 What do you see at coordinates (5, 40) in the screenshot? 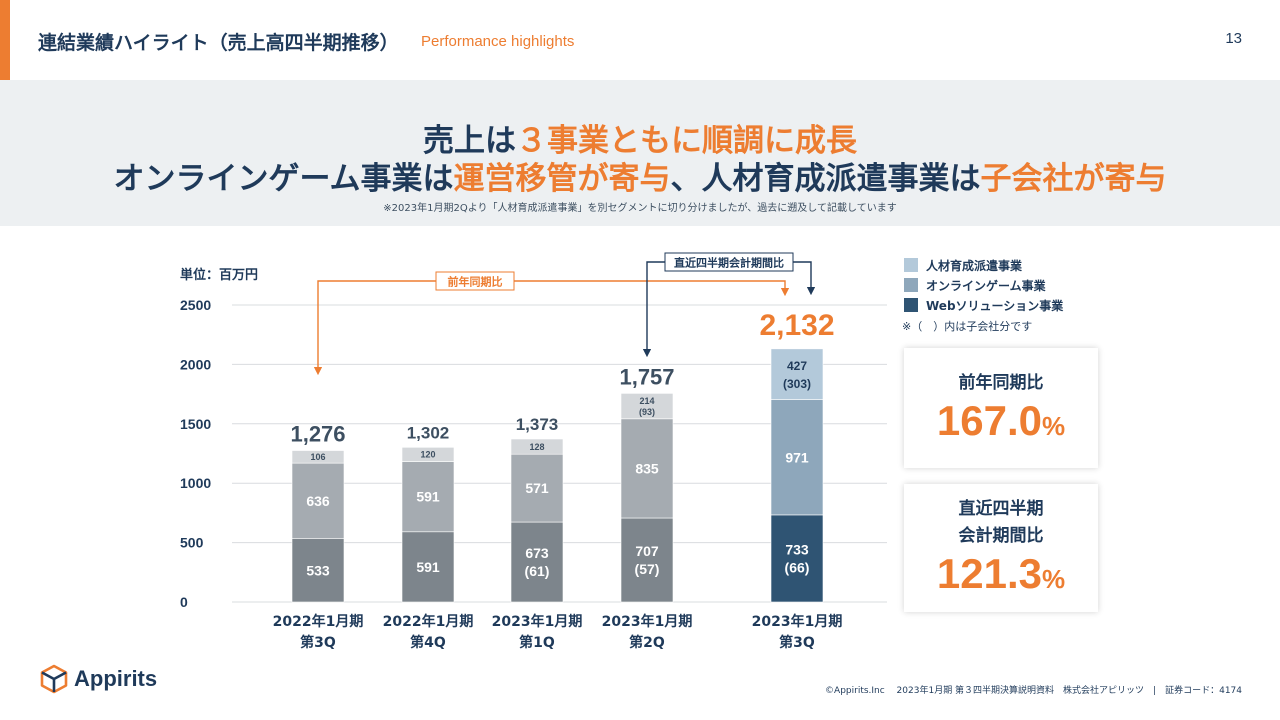
I see `header-accent-bar` at bounding box center [5, 40].